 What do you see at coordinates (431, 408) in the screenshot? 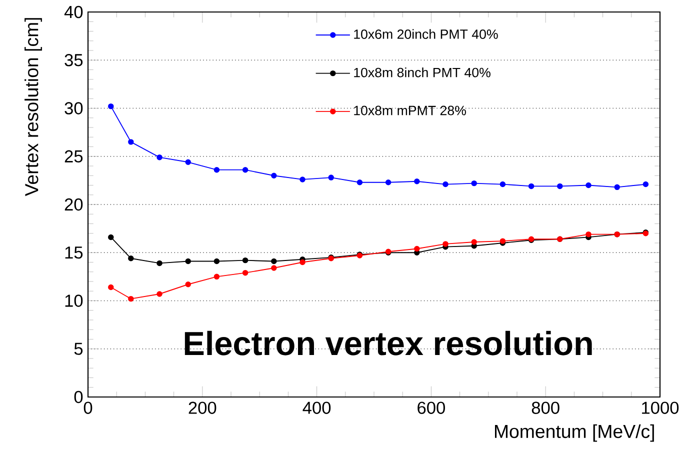
I see `x-tick-label: 600` at bounding box center [431, 408].